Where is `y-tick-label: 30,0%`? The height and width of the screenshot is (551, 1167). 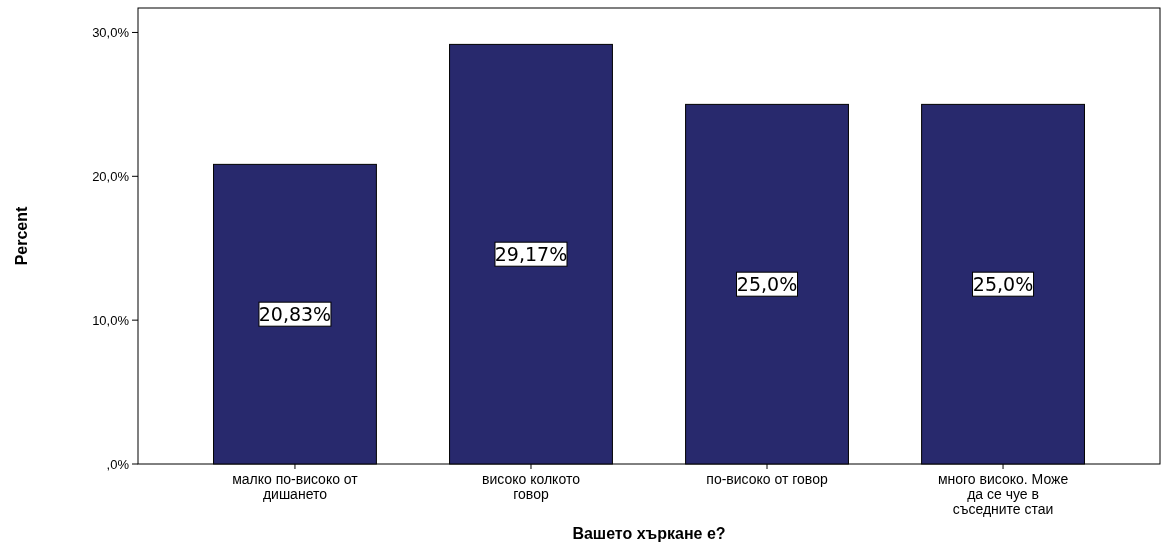
y-tick-label: 30,0% is located at coordinates (111, 33).